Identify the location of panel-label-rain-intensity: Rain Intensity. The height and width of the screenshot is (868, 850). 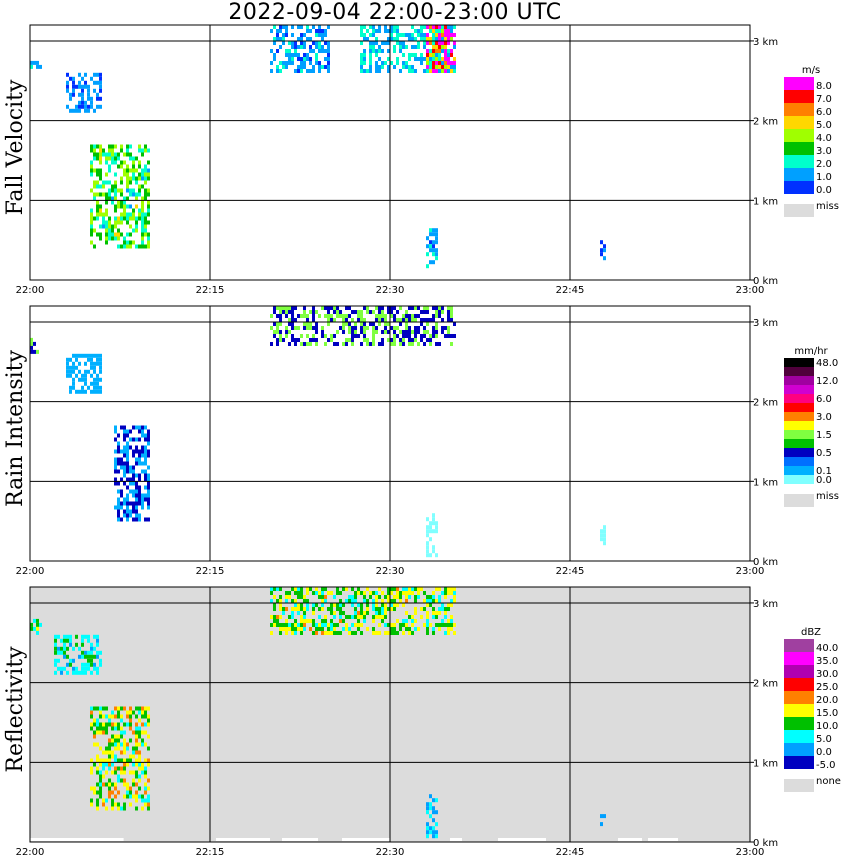
(15, 427).